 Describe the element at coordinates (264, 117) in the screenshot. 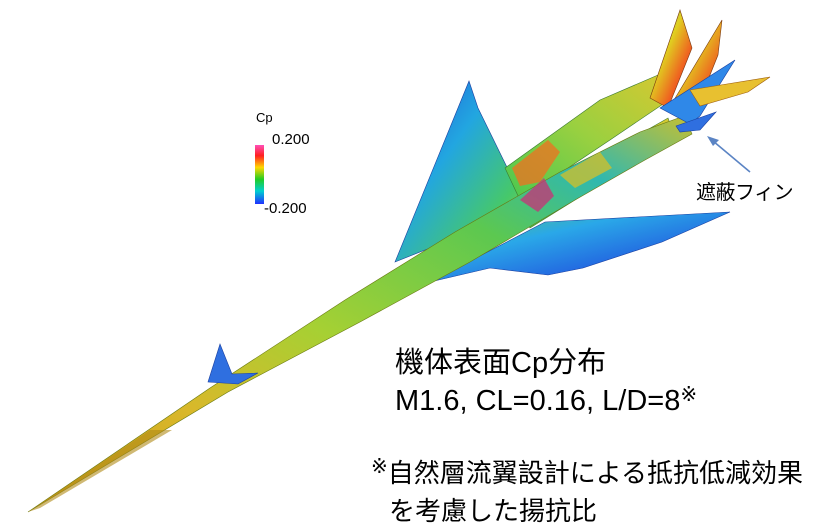

I see `colorbar-title: Cp` at that location.